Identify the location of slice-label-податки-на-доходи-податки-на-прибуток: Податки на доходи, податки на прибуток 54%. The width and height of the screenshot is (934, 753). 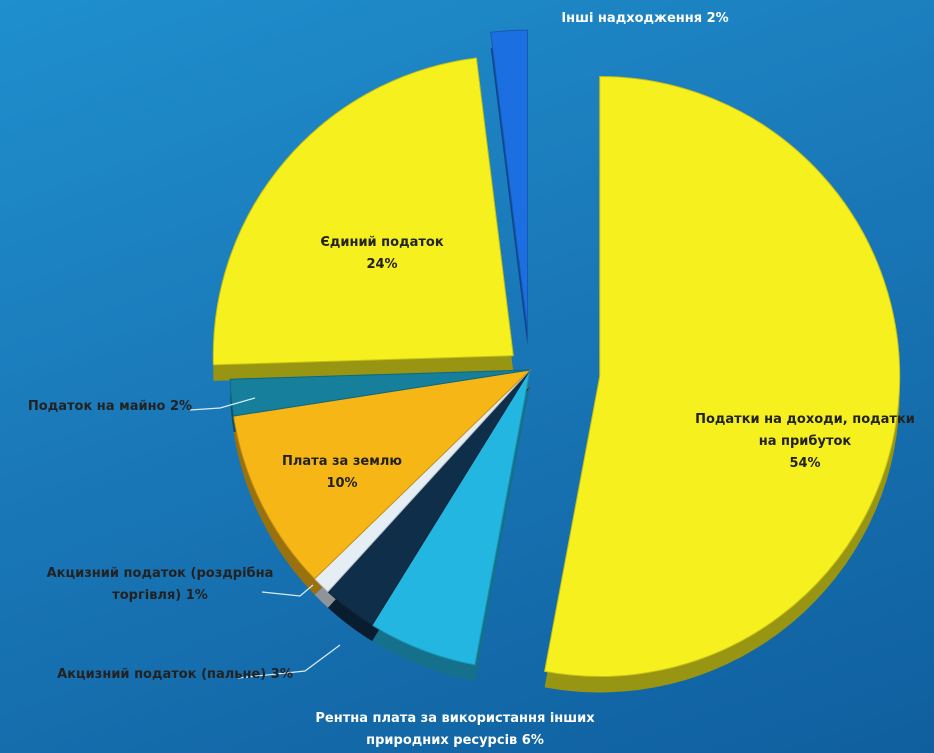
(805, 441).